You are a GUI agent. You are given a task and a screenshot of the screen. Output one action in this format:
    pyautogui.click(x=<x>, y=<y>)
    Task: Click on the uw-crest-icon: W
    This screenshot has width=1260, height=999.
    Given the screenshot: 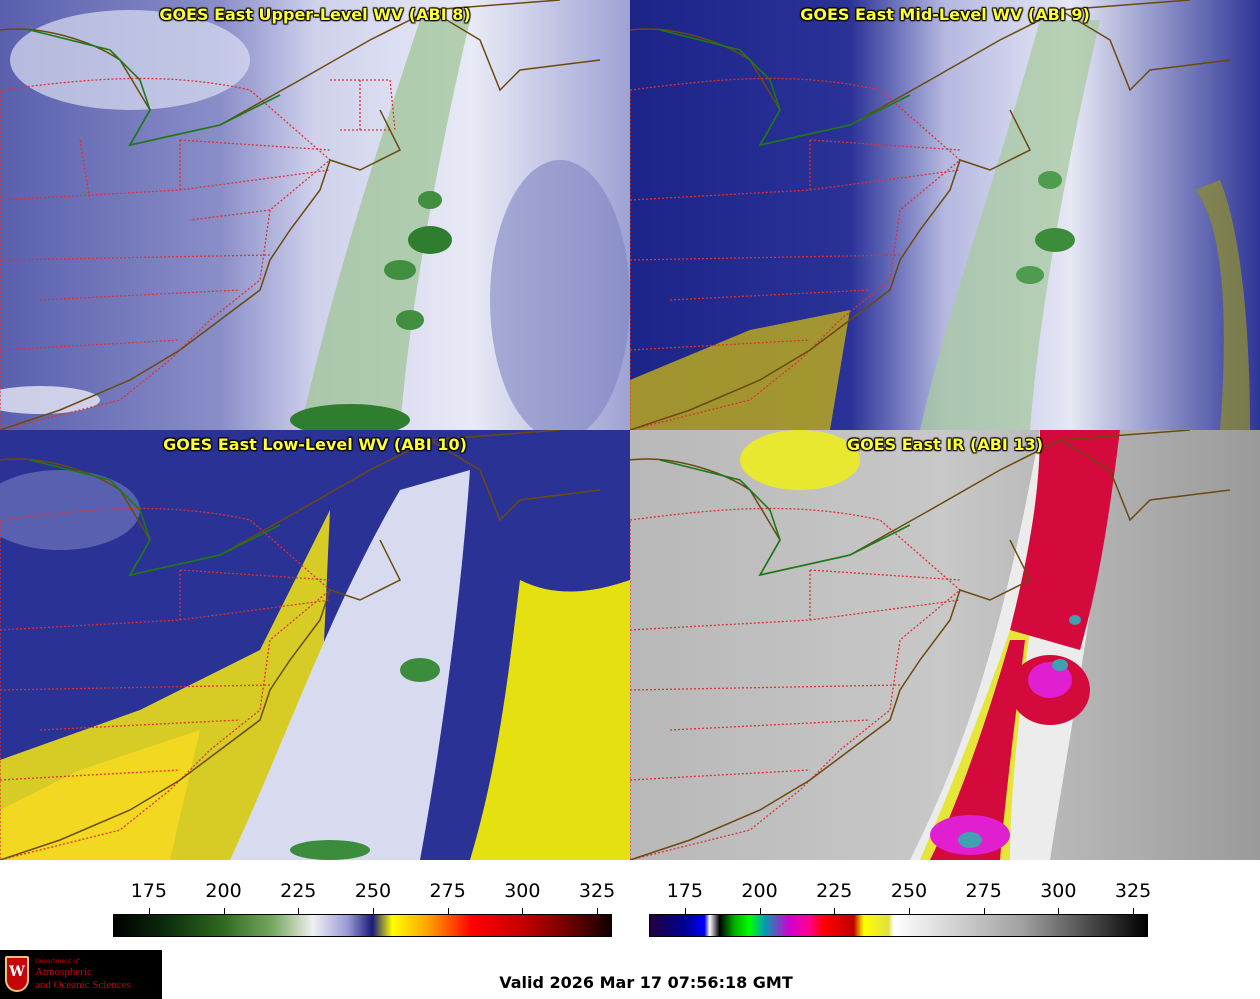 What is the action you would take?
    pyautogui.click(x=17, y=974)
    